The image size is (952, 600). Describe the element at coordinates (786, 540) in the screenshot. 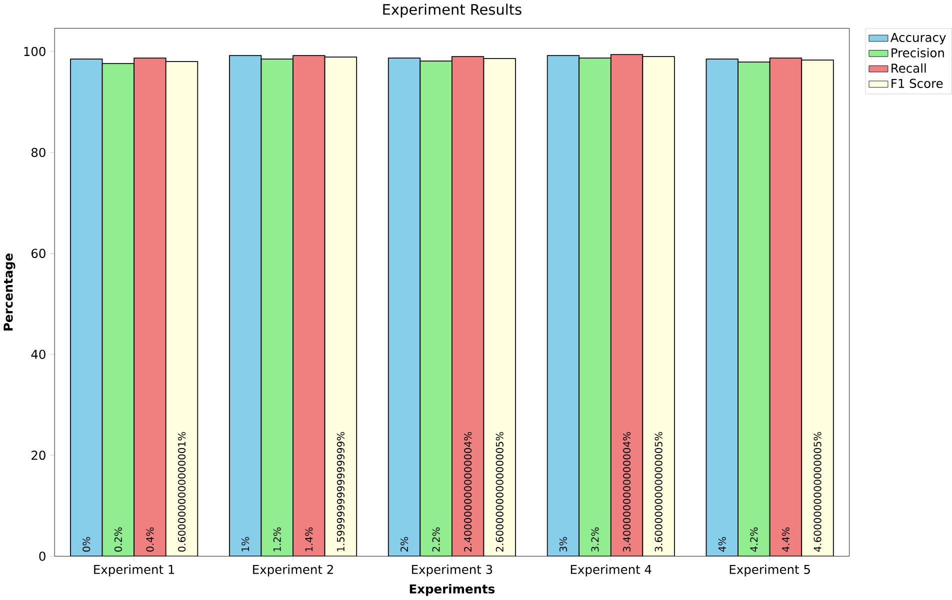

I see `annotation: 4.4%` at that location.